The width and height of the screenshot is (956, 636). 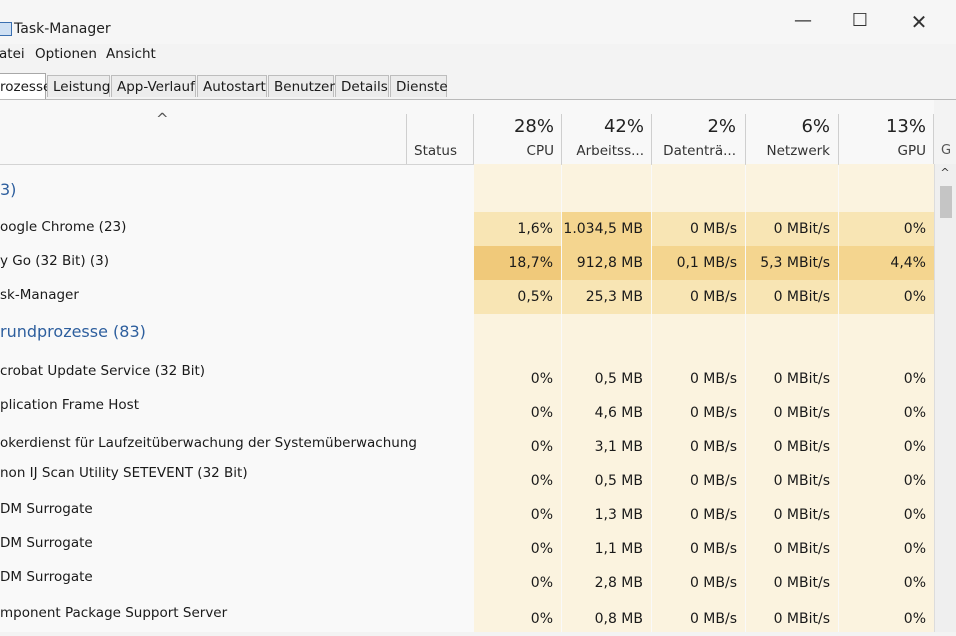 What do you see at coordinates (618, 447) in the screenshot?
I see `memory-value: 3,1 MB` at bounding box center [618, 447].